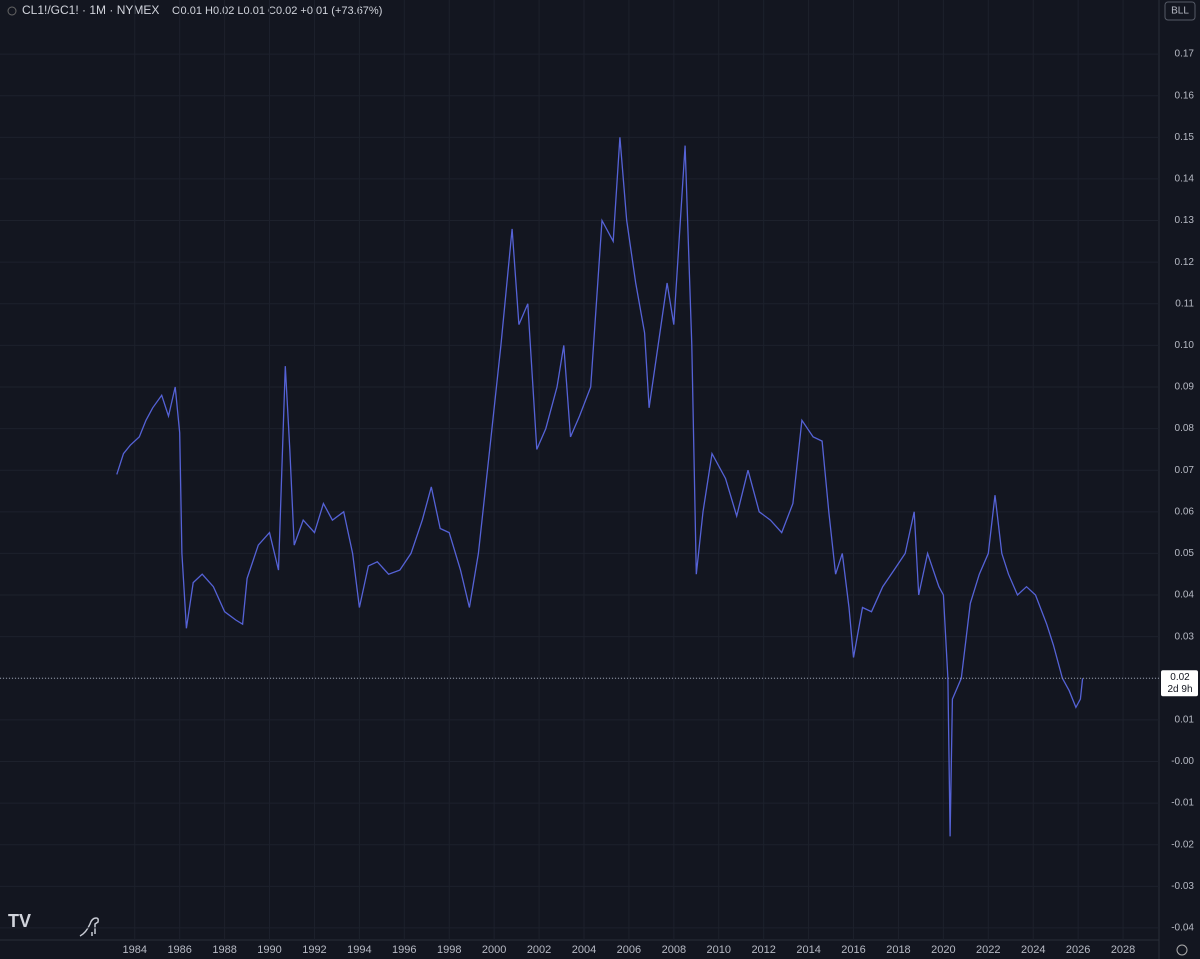 Image resolution: width=1200 pixels, height=959 pixels. Describe the element at coordinates (943, 950) in the screenshot. I see `x-tick-label: 2020` at that location.